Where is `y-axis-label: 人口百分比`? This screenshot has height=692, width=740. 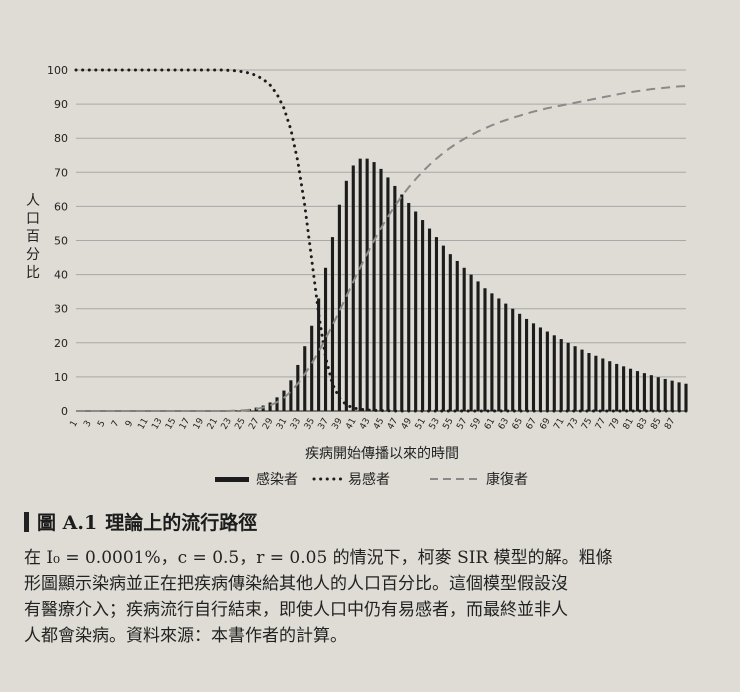
y-axis-label: 人口百分比 is located at coordinates (33, 237).